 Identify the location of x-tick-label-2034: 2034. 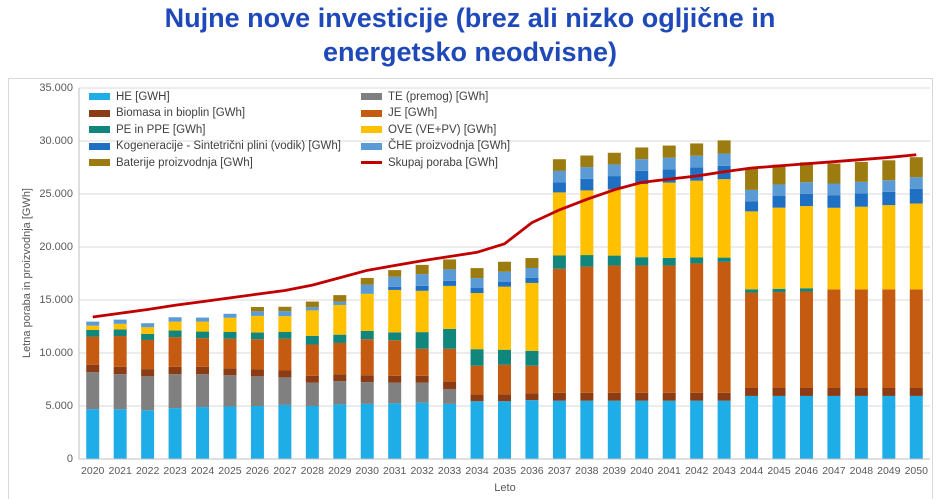
(477, 471).